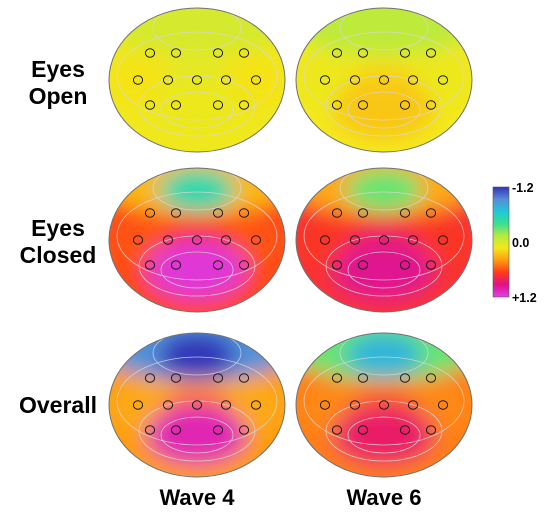 The width and height of the screenshot is (550, 521). Describe the element at coordinates (524, 298) in the screenshot. I see `color-scale-bottom-label: +1.2` at that location.